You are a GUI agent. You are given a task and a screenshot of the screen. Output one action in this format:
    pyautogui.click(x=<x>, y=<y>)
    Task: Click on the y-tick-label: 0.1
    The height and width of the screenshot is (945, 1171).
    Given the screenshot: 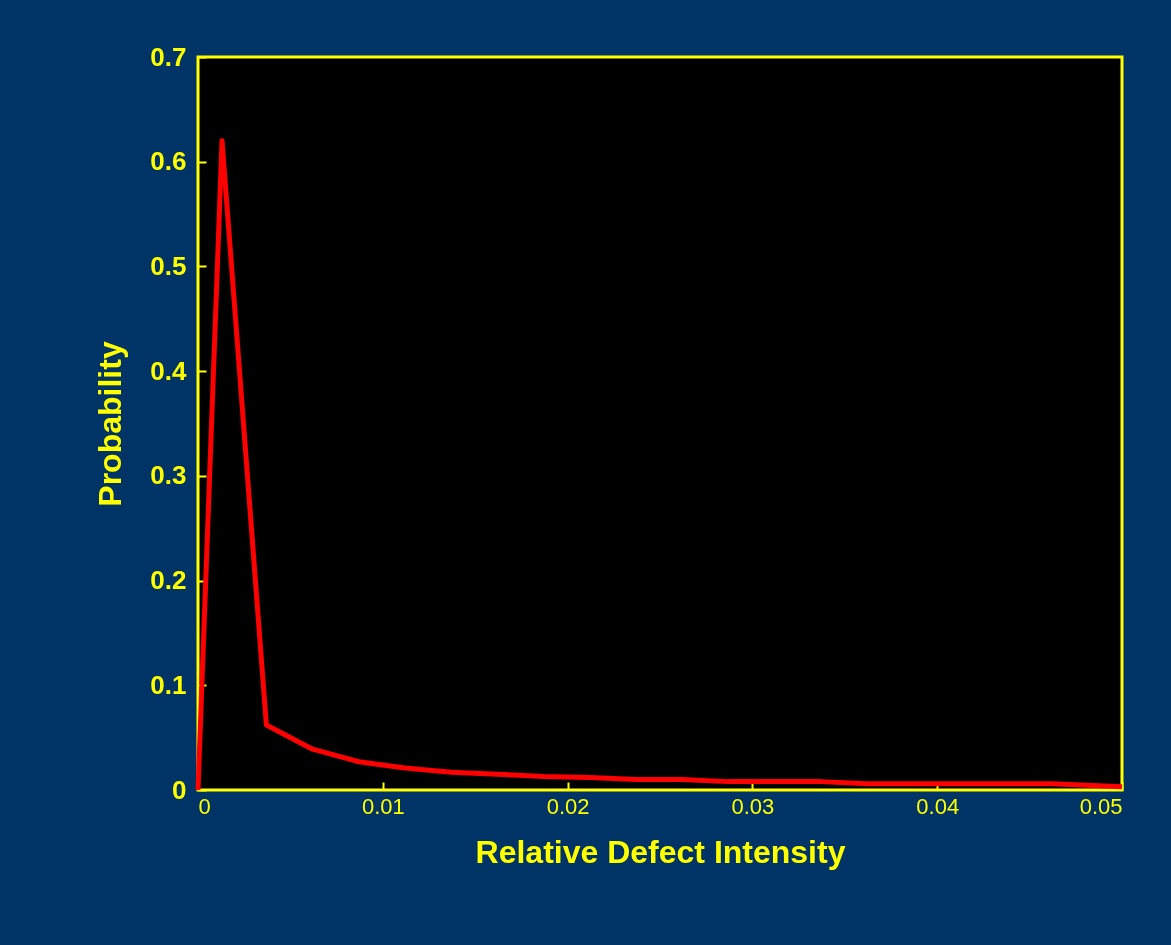 What is the action you would take?
    pyautogui.click(x=168, y=684)
    